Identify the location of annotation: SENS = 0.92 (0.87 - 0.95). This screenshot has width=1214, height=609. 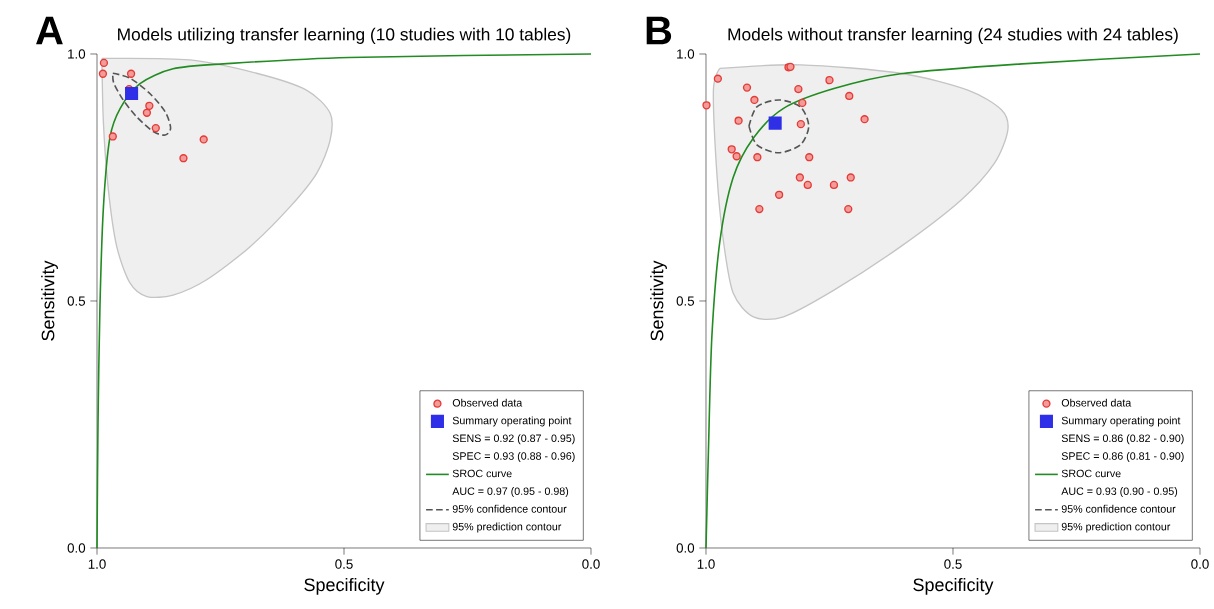
(513, 439).